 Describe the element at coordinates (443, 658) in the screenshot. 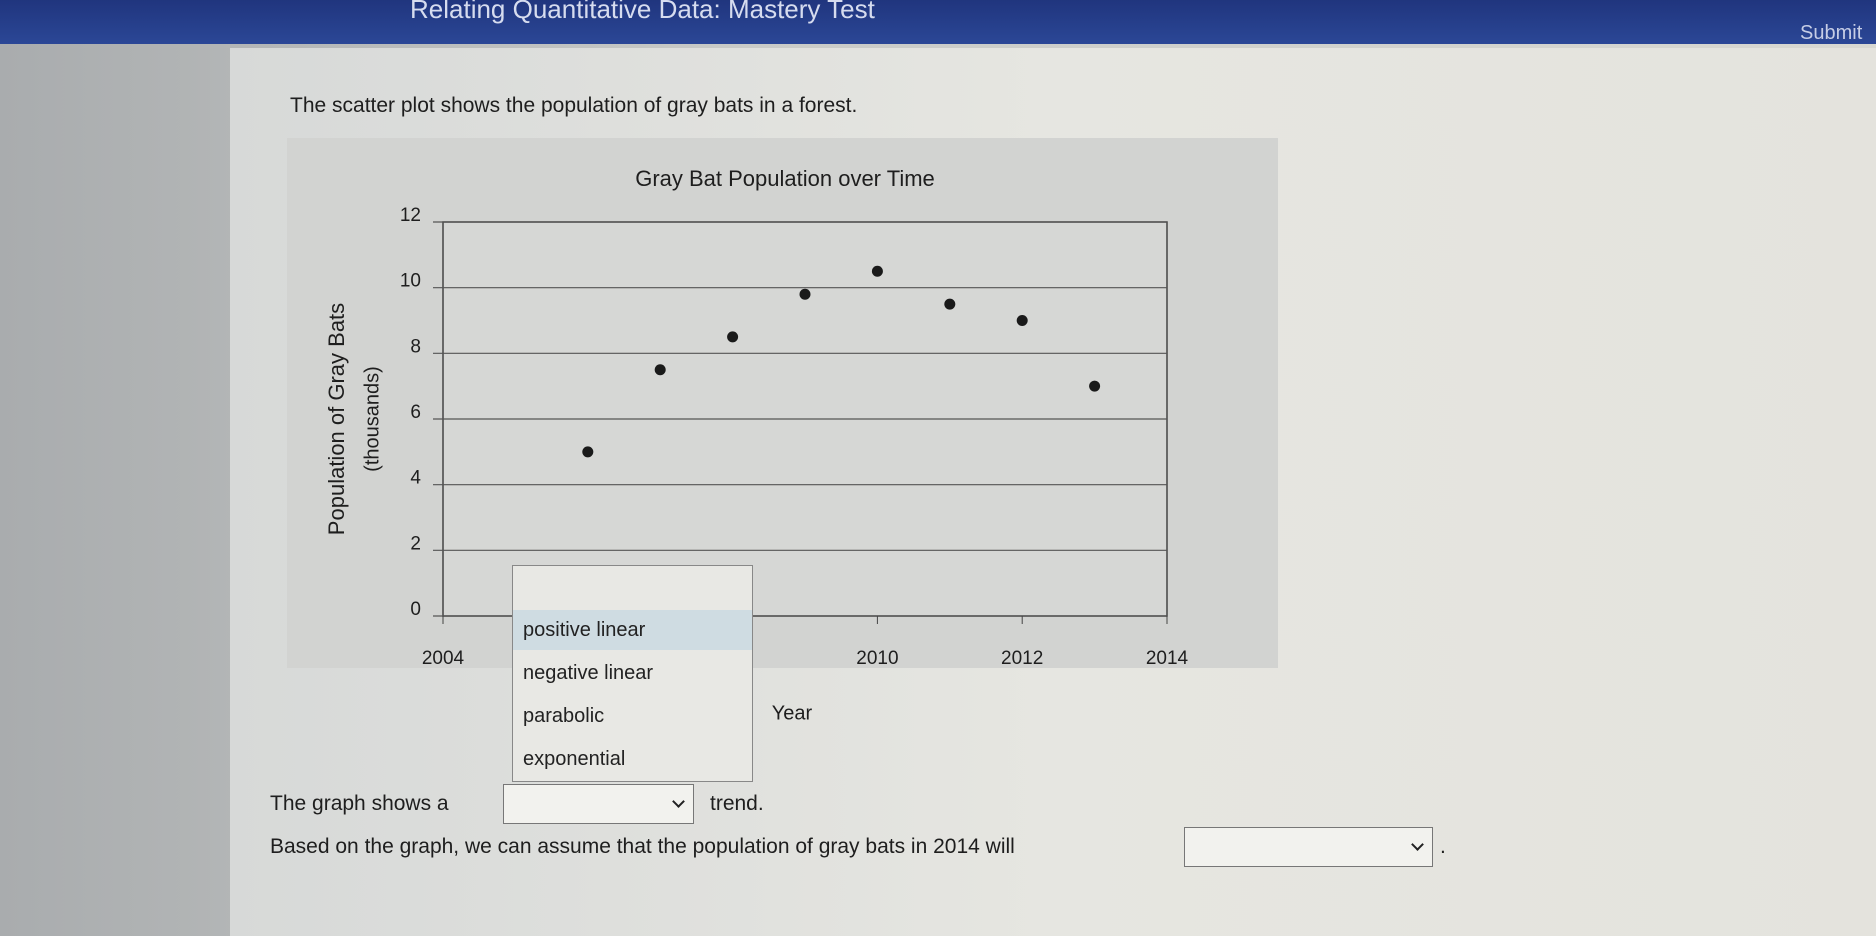

I see `x-tick-label: 2004` at that location.